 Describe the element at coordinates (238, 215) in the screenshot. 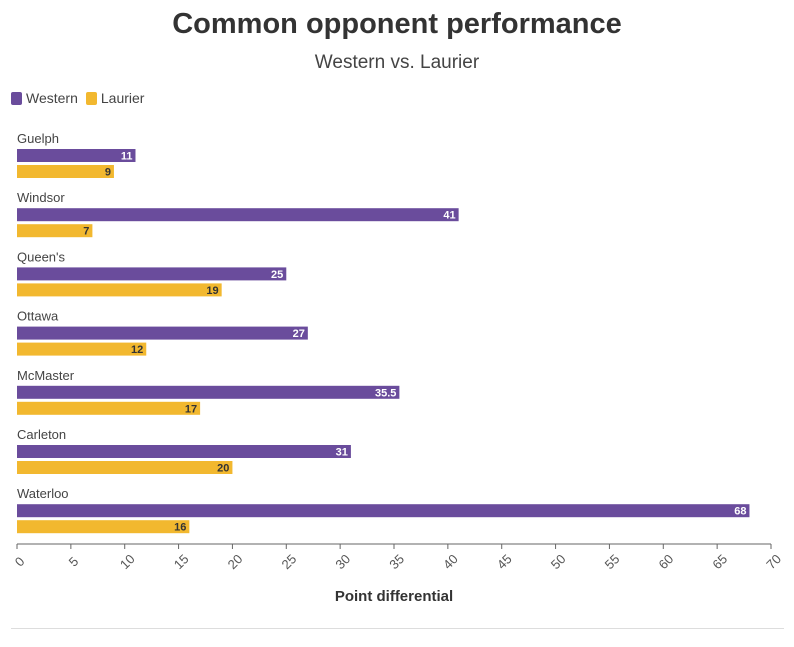

I see `bar-western-windsor` at that location.